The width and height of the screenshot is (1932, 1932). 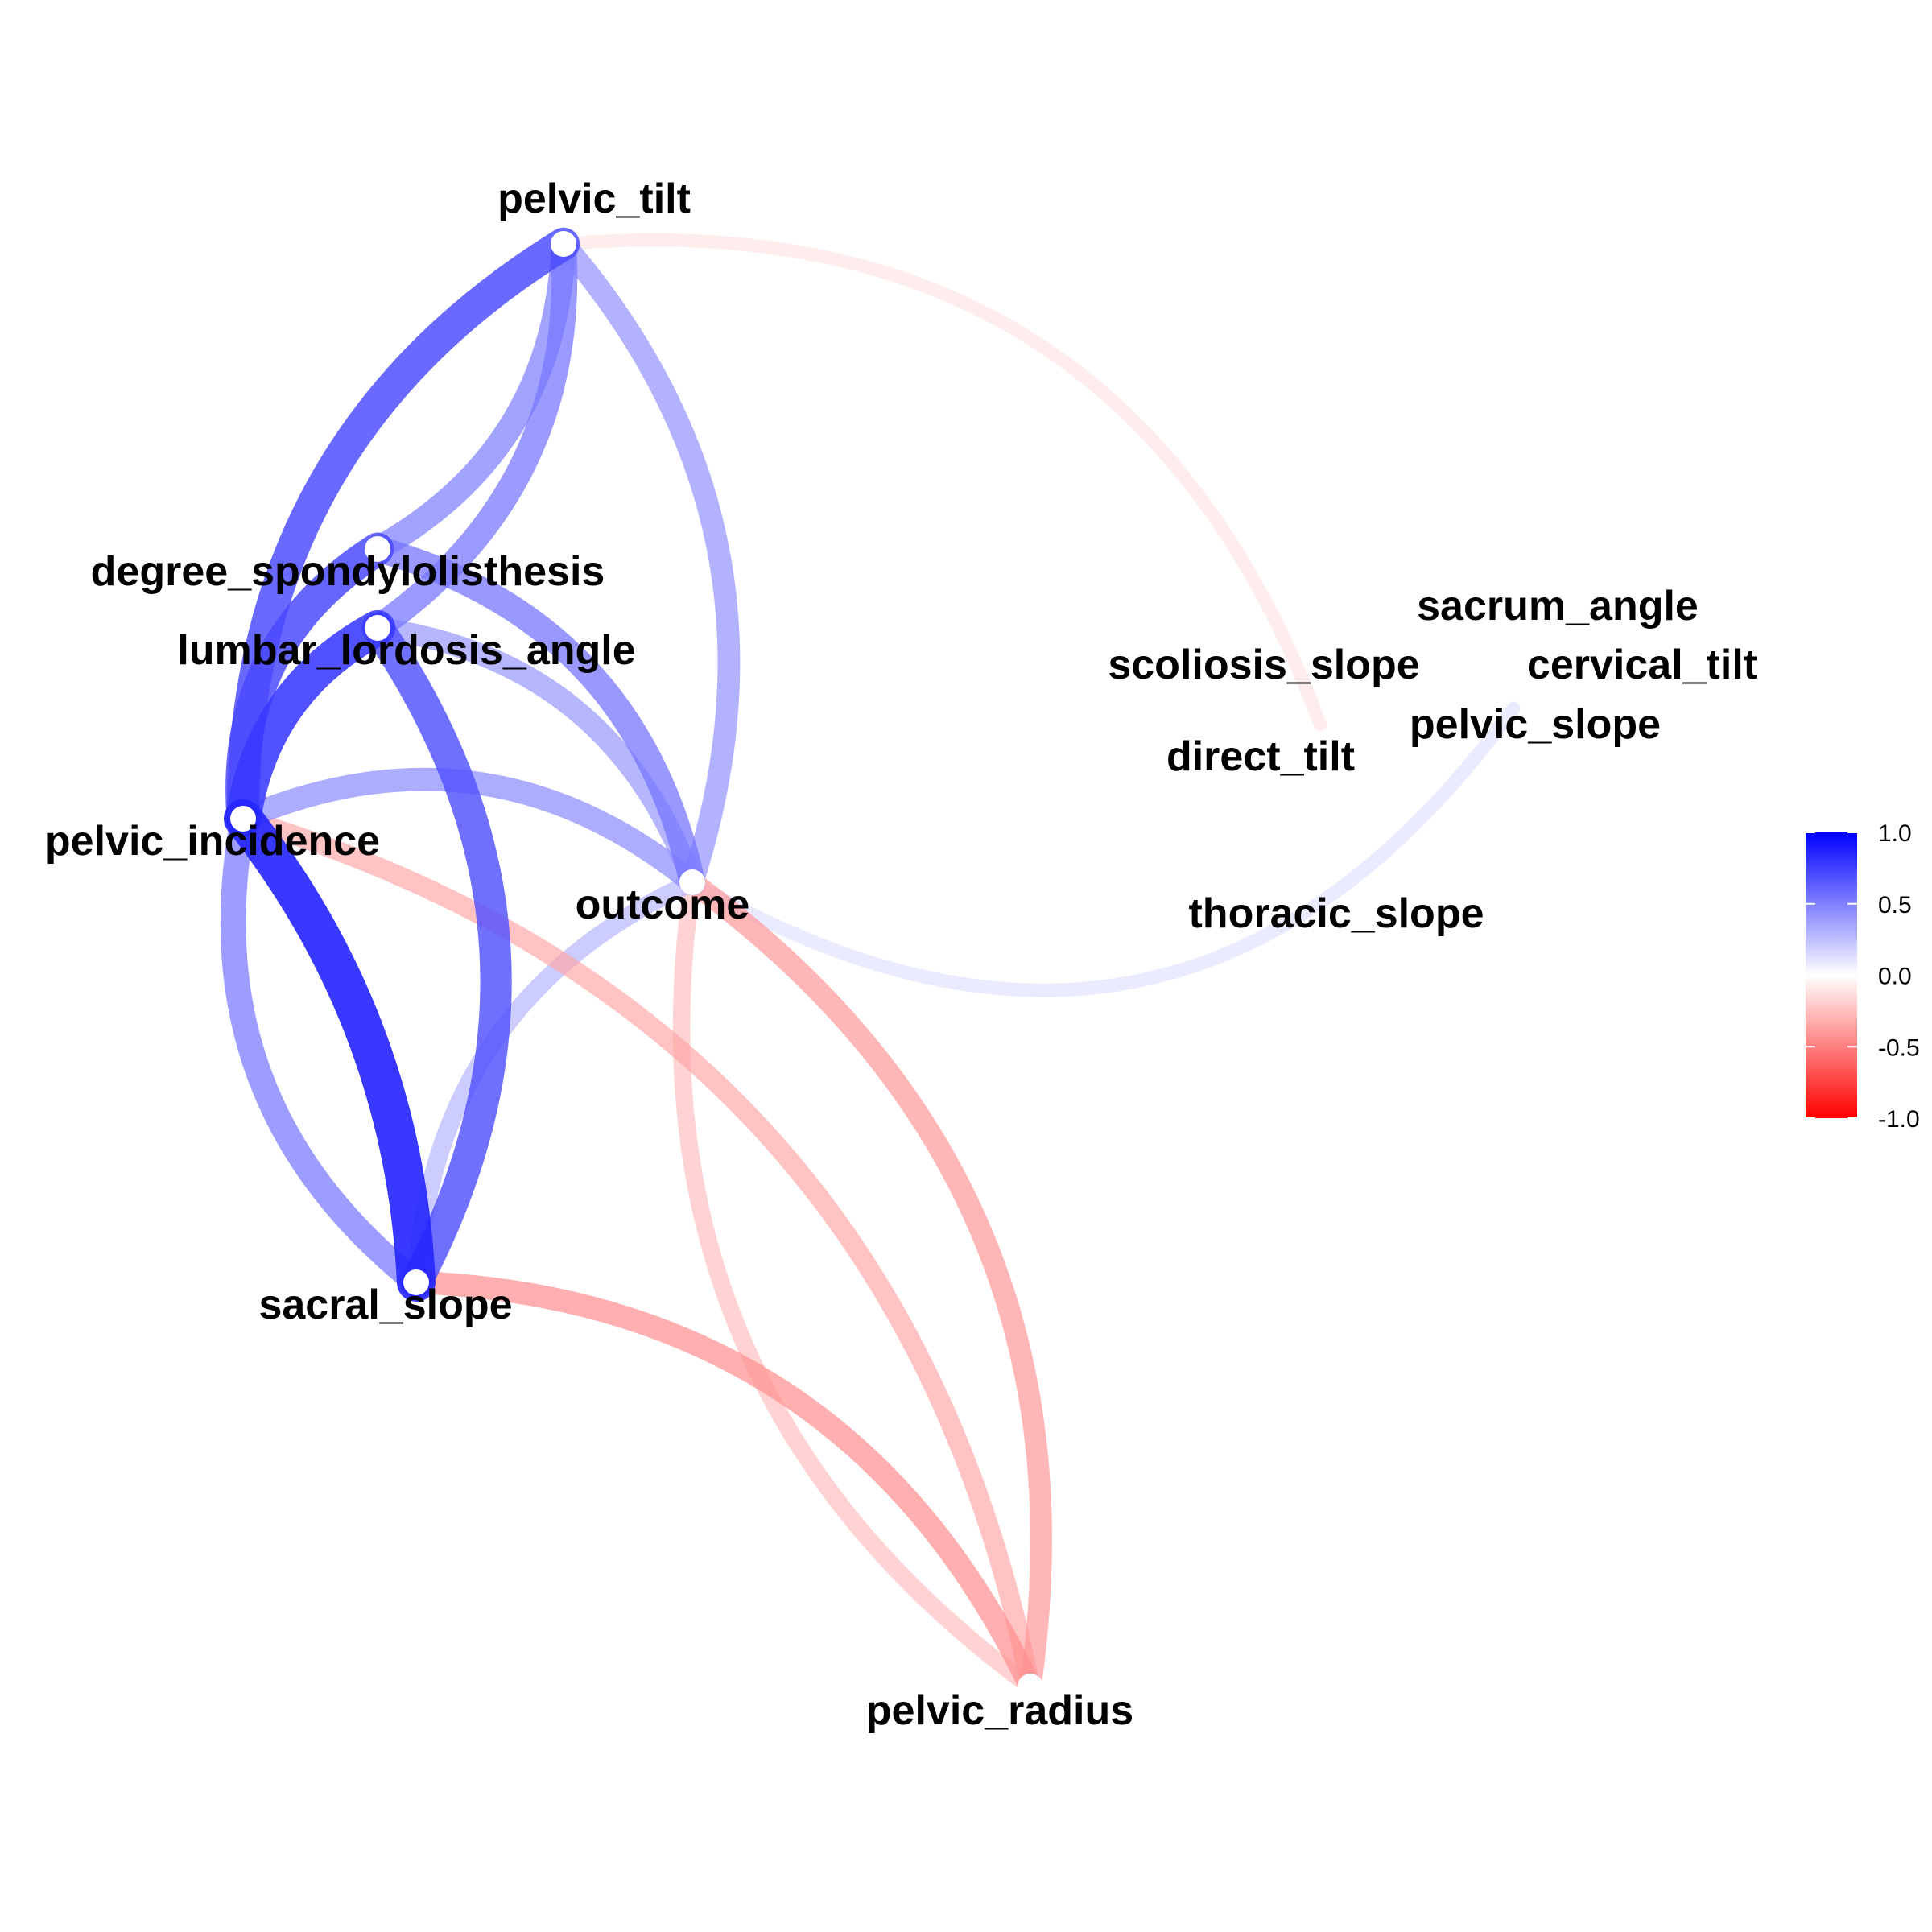 What do you see at coordinates (941, 483) in the screenshot?
I see `edge-pelvic_tilt-direct_tilt` at bounding box center [941, 483].